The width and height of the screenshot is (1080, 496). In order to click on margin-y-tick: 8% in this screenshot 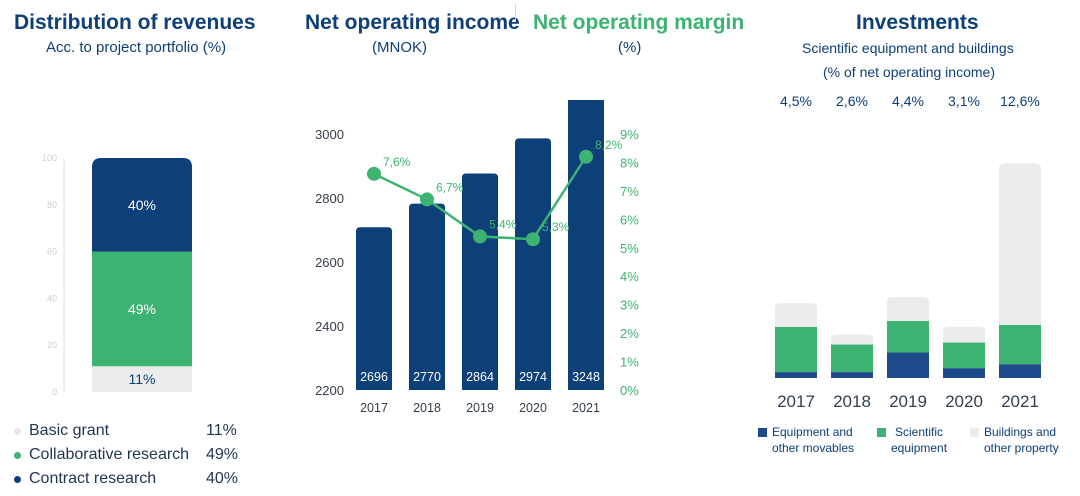, I will do `click(629, 162)`.